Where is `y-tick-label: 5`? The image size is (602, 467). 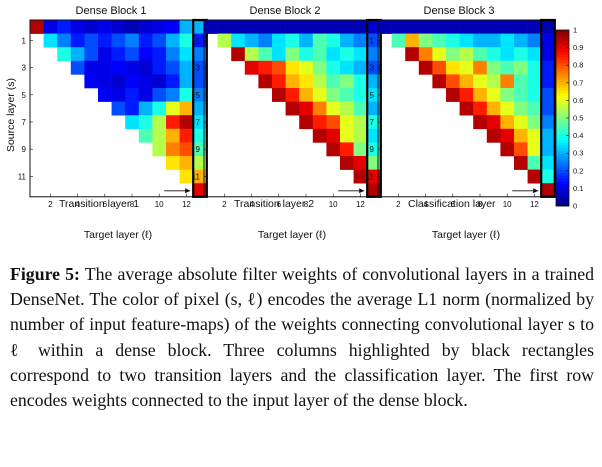 y-tick-label: 5 is located at coordinates (372, 95).